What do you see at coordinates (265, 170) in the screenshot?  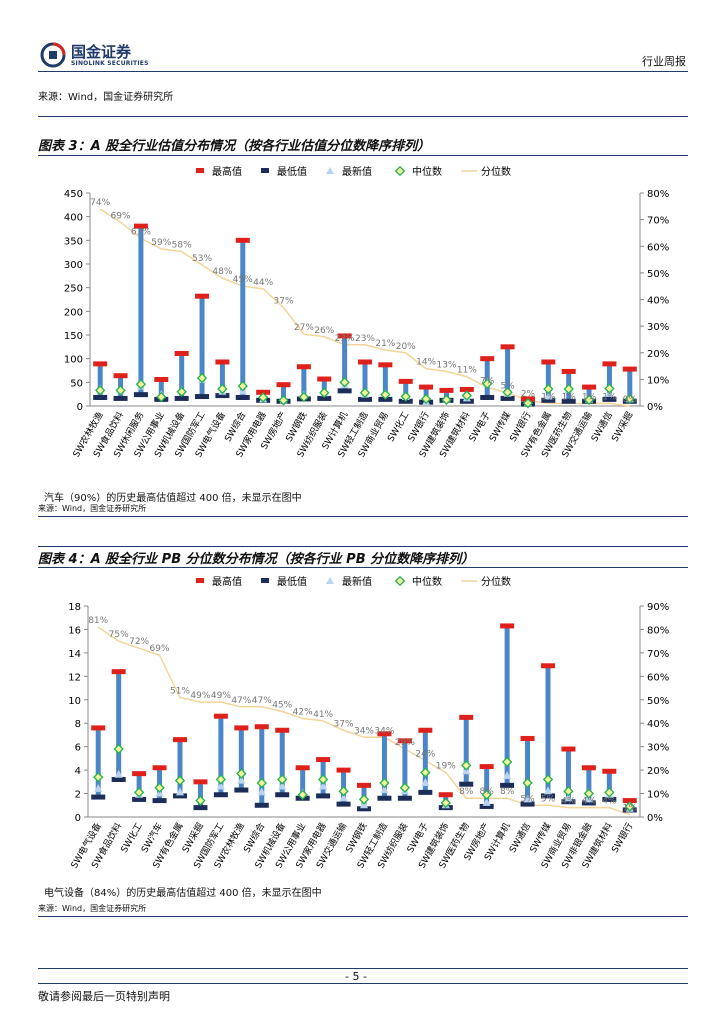 I see `legend-min-swatch` at bounding box center [265, 170].